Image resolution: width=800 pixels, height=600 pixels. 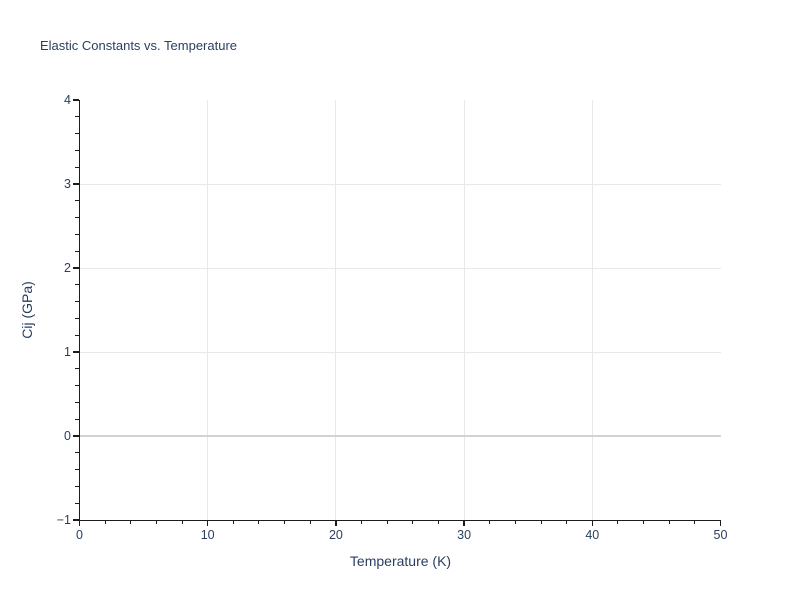 I want to click on y-axis-spine, so click(x=79, y=310).